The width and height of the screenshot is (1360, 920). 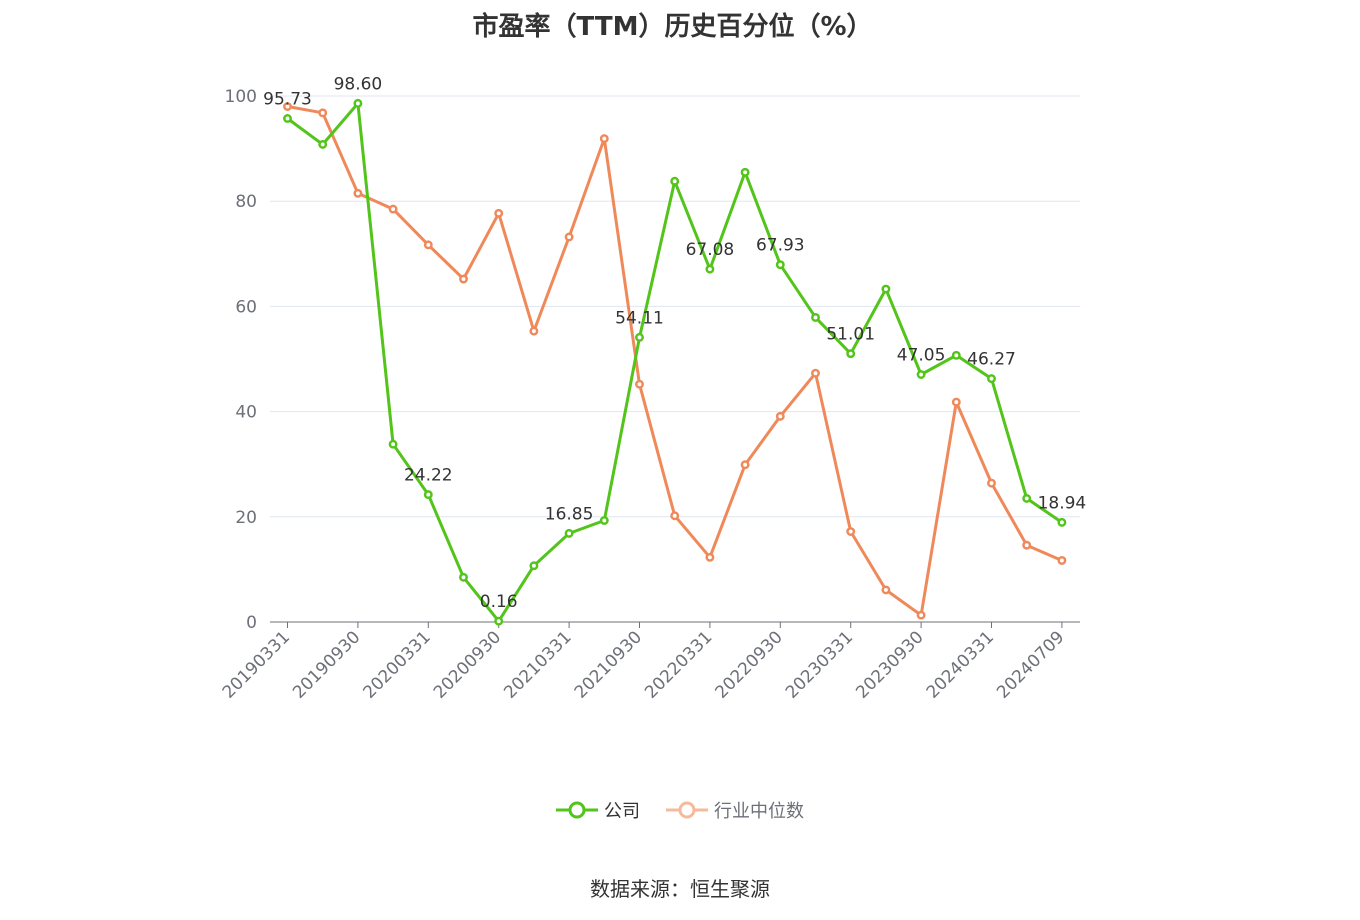 I want to click on data-source: 数据来源：恒生聚源, so click(x=680, y=889).